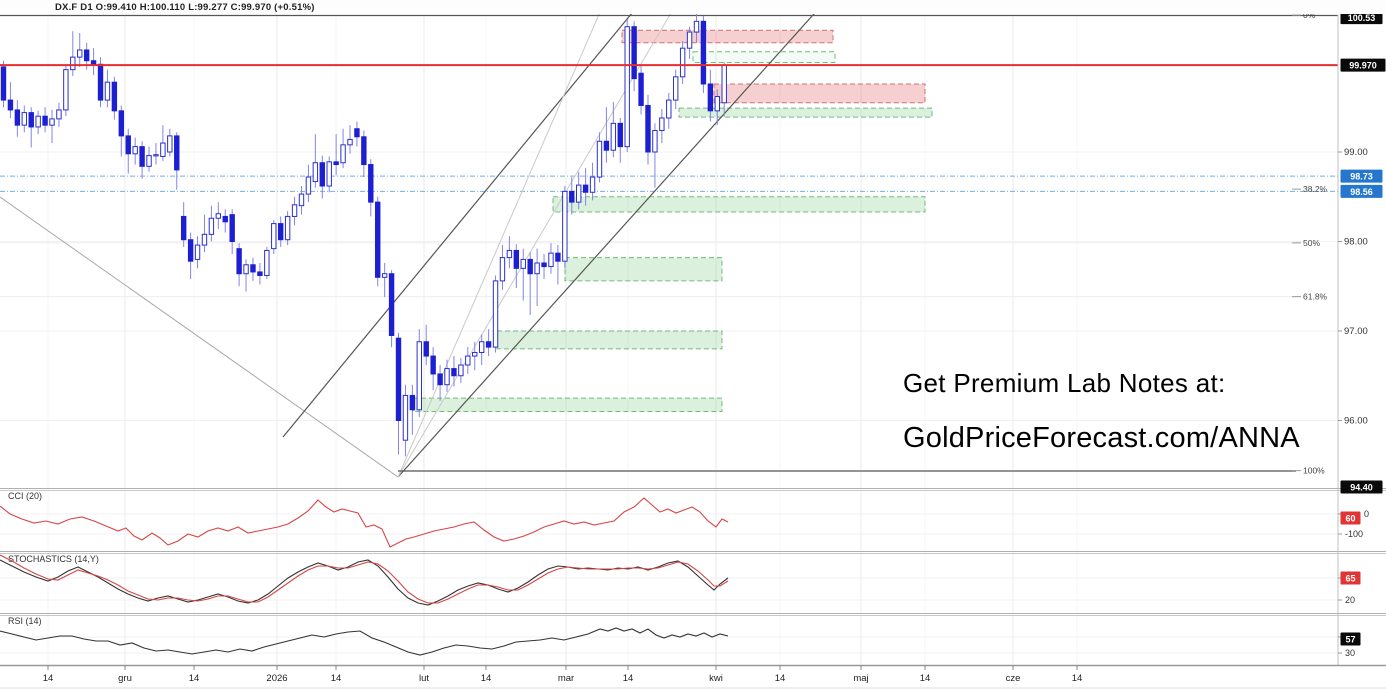 This screenshot has height=689, width=1386. Describe the element at coordinates (1310, 243) in the screenshot. I see `fibonacci-labels: 0% 38.2% 50% 61.8% 100%` at that location.